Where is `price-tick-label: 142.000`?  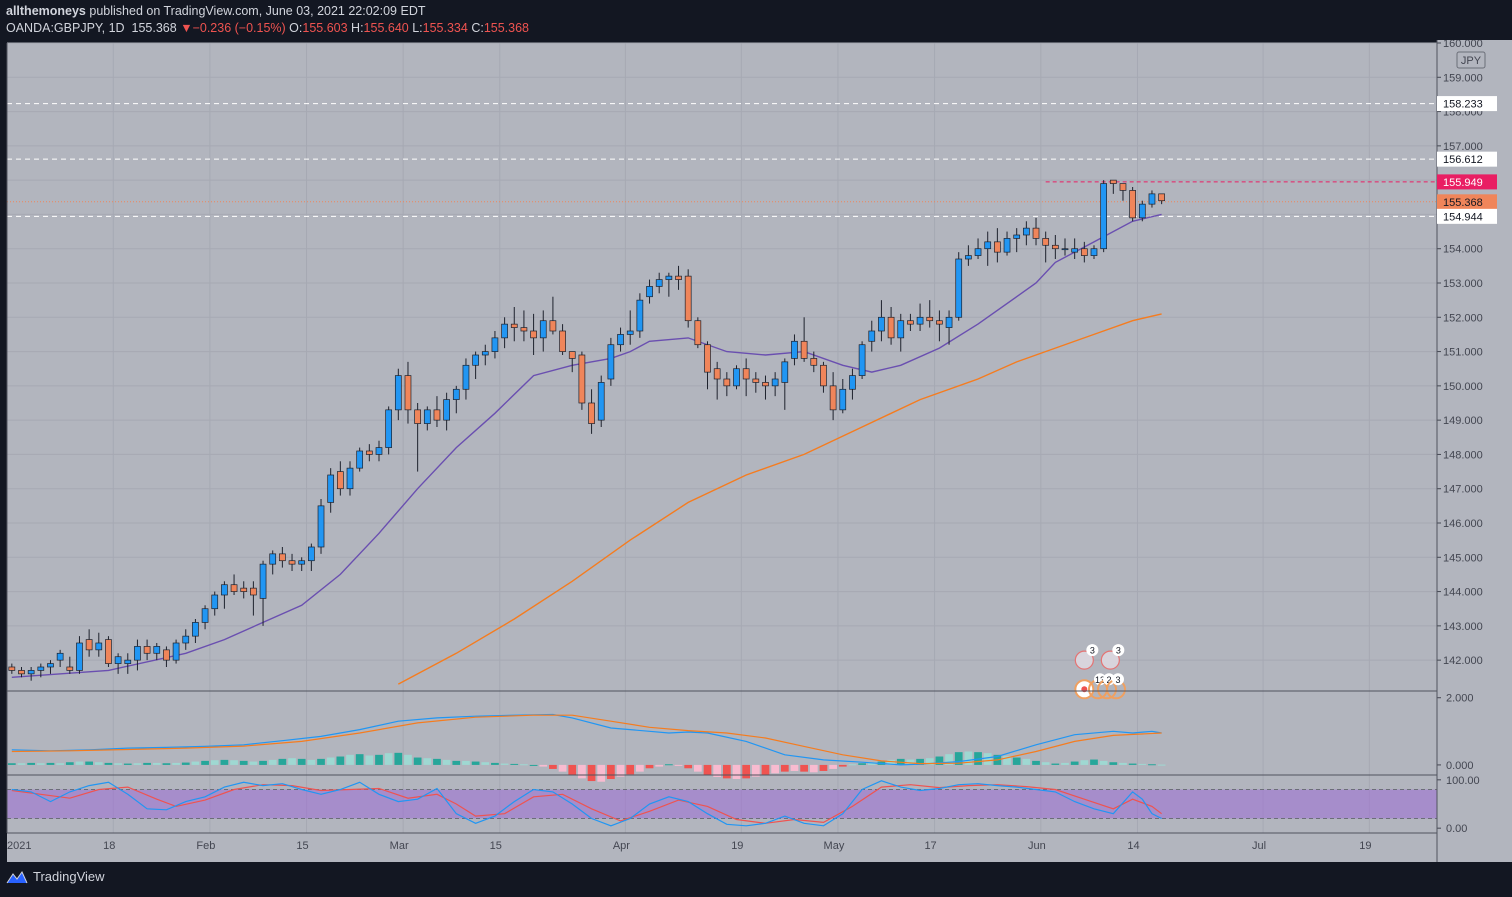
price-tick-label: 142.000 is located at coordinates (1463, 661).